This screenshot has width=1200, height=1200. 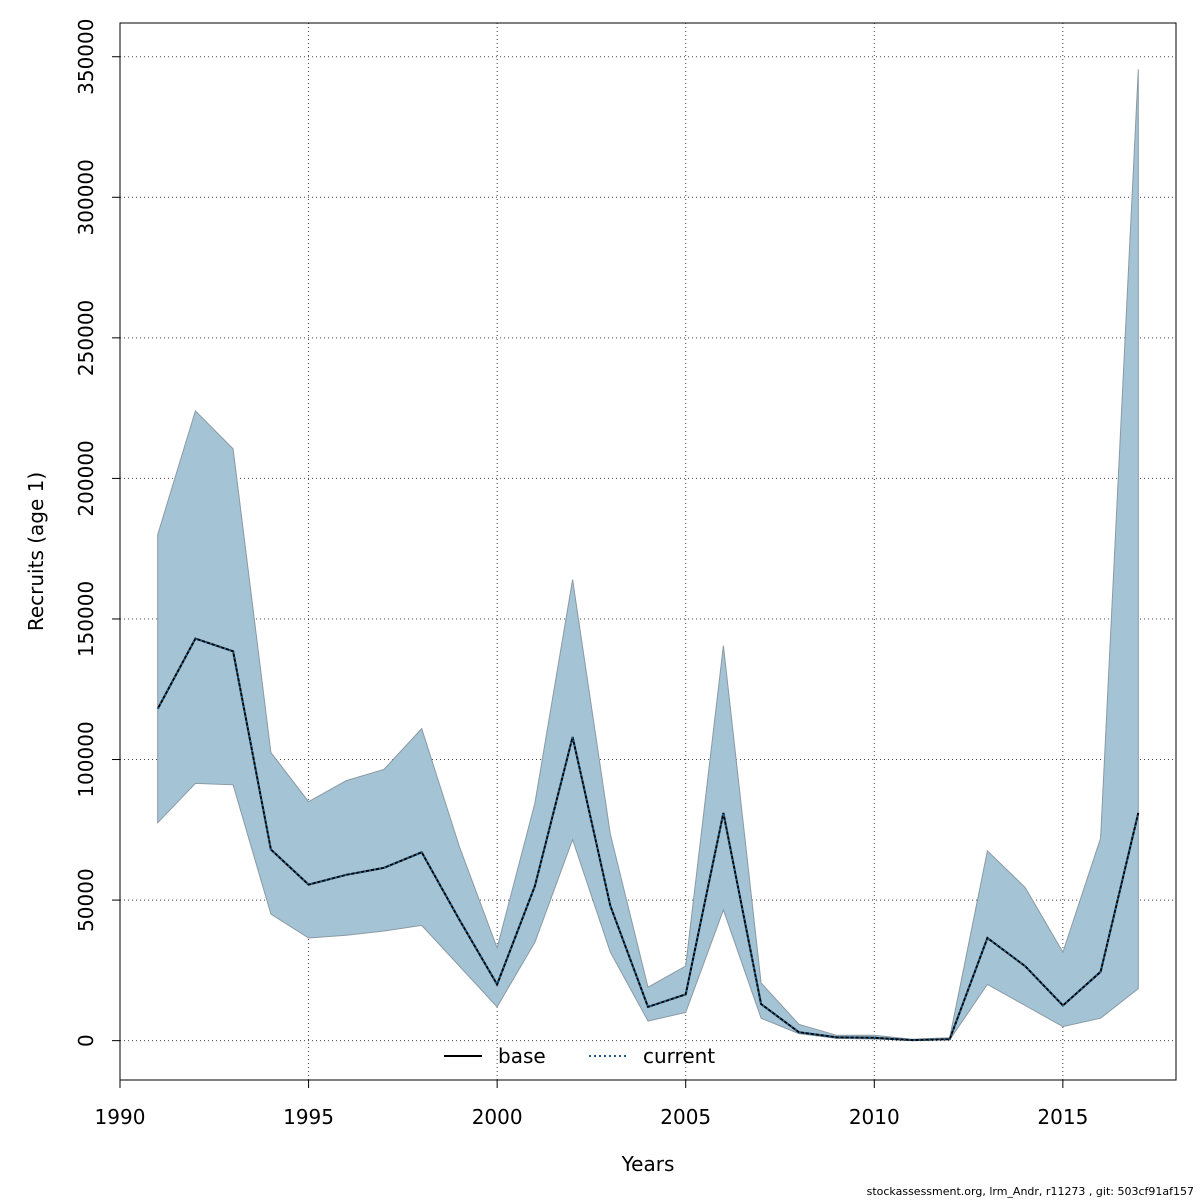 I want to click on y-tick-label: 300000, so click(x=86, y=197).